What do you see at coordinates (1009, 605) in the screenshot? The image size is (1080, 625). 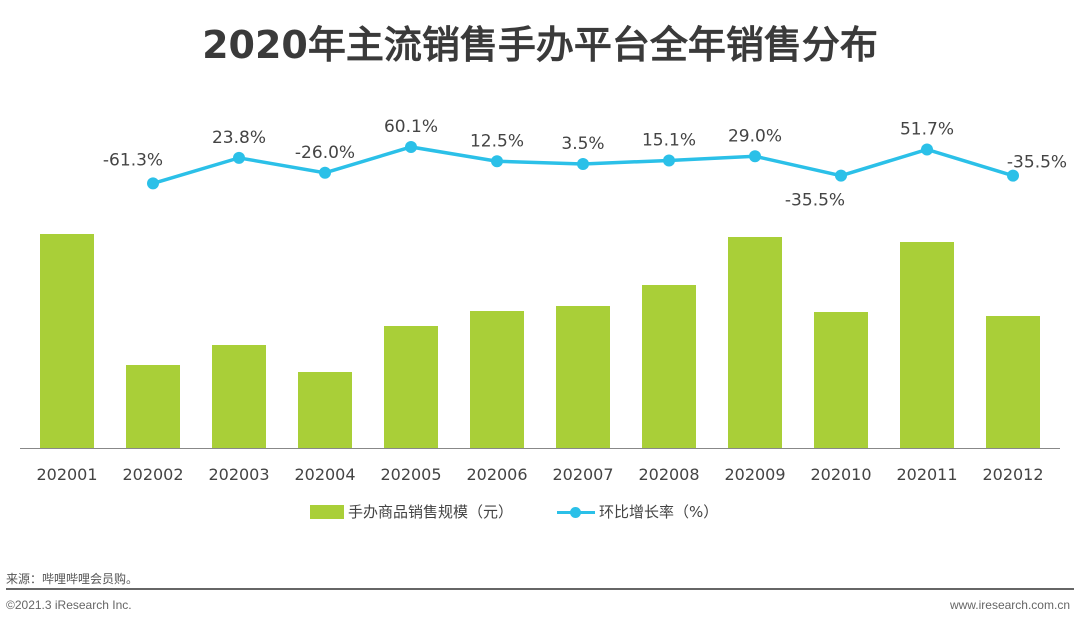 I see `website-link: www.iresearch.com.cn` at bounding box center [1009, 605].